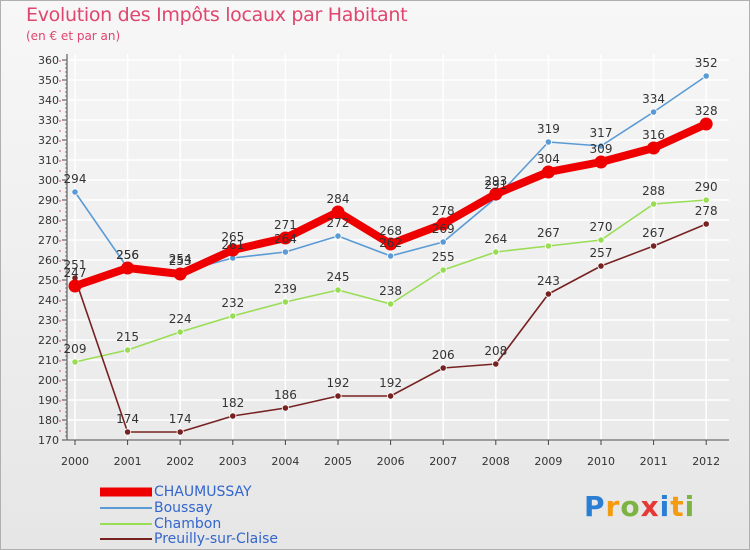 The image size is (750, 550). What do you see at coordinates (48, 440) in the screenshot?
I see `y-tick-label: 170` at bounding box center [48, 440].